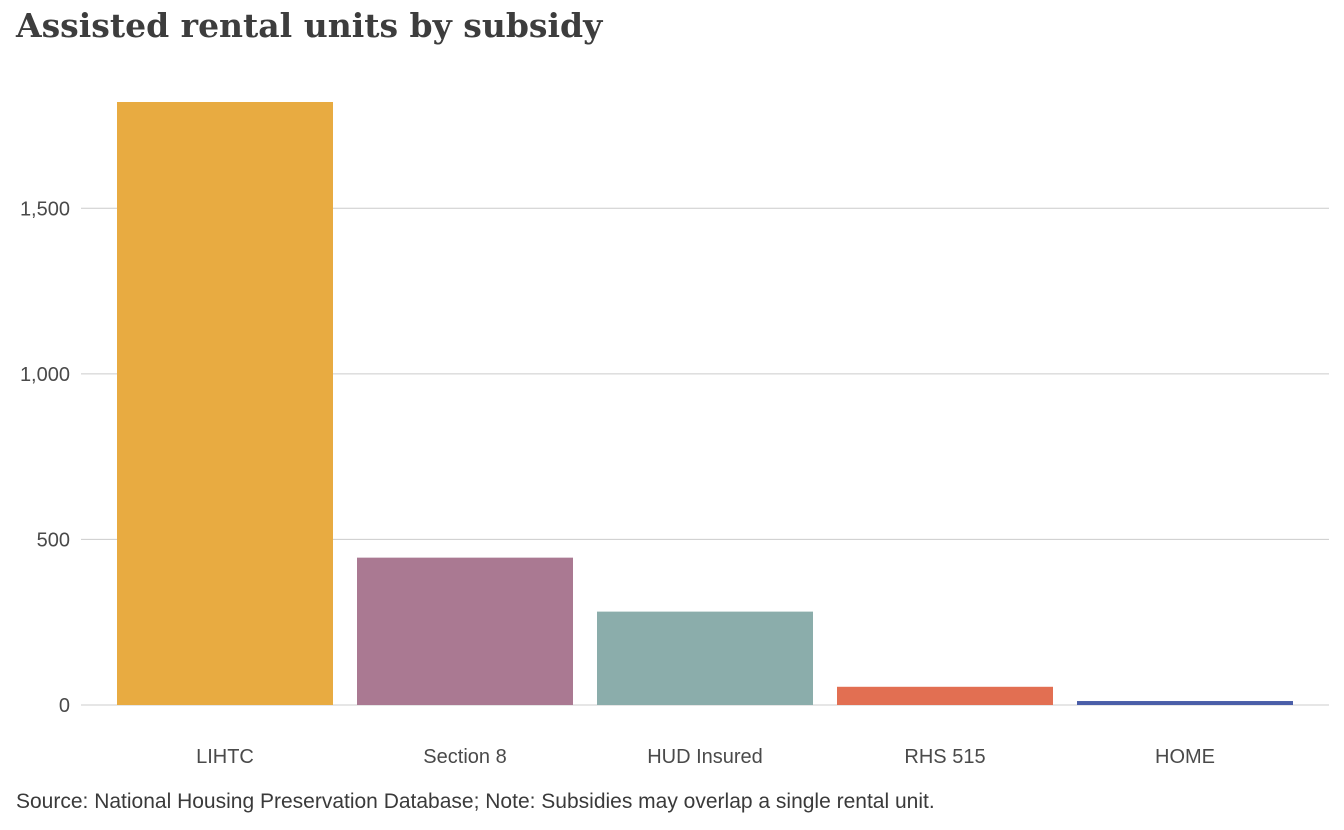 The height and width of the screenshot is (830, 1344). Describe the element at coordinates (309, 25) in the screenshot. I see `chart-title: Assisted rental units by subsidy` at that location.